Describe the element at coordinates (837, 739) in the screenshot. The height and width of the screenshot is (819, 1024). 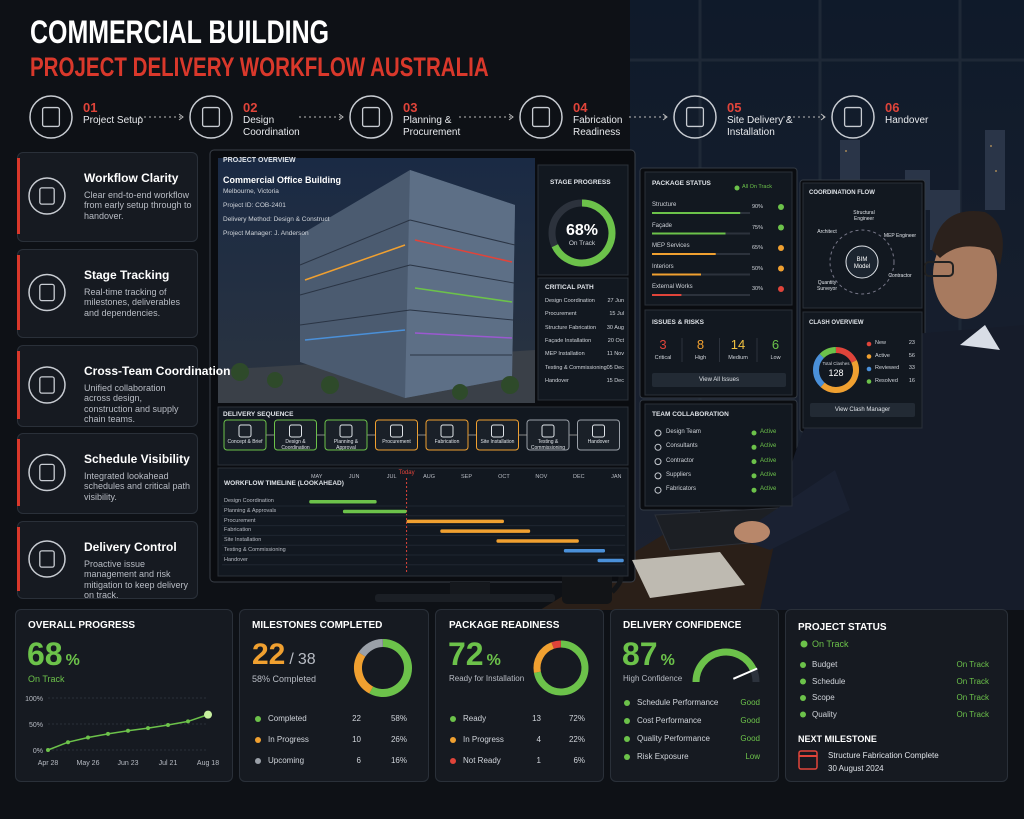
I see `sub-heading: NEXT MILESTONE` at that location.